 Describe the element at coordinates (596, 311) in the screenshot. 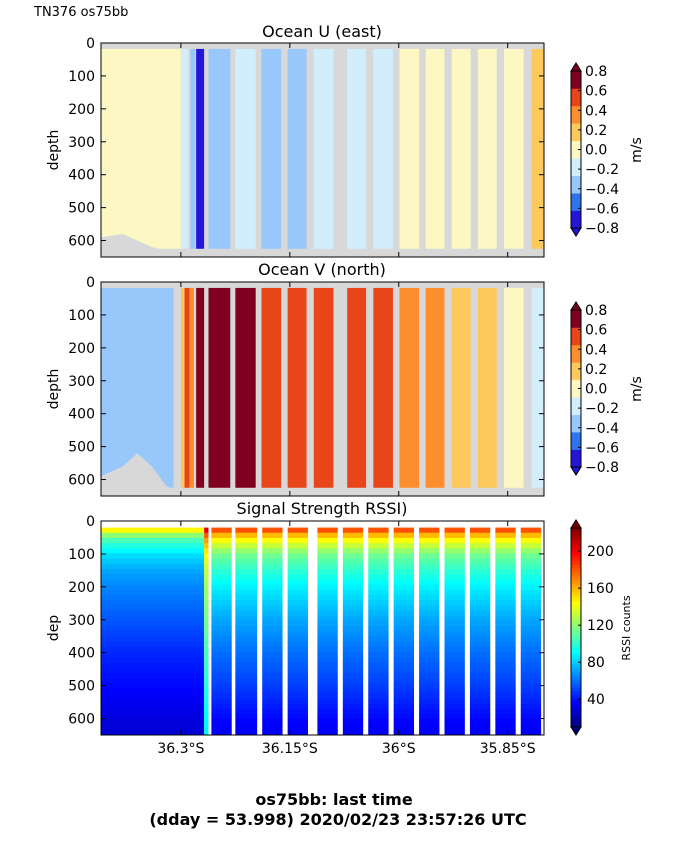

I see `colorbar-tick-label: 0.8` at that location.